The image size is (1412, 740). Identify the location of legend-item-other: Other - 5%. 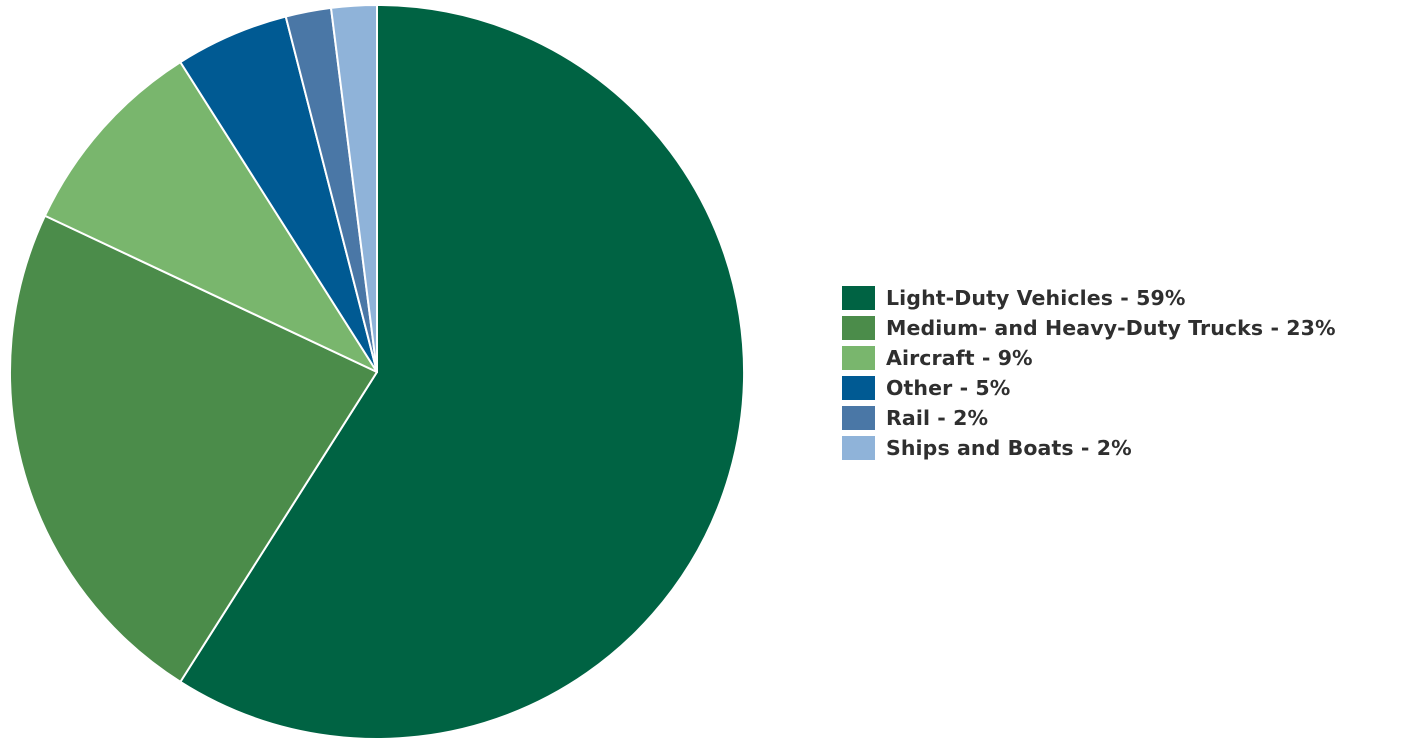
(1089, 388).